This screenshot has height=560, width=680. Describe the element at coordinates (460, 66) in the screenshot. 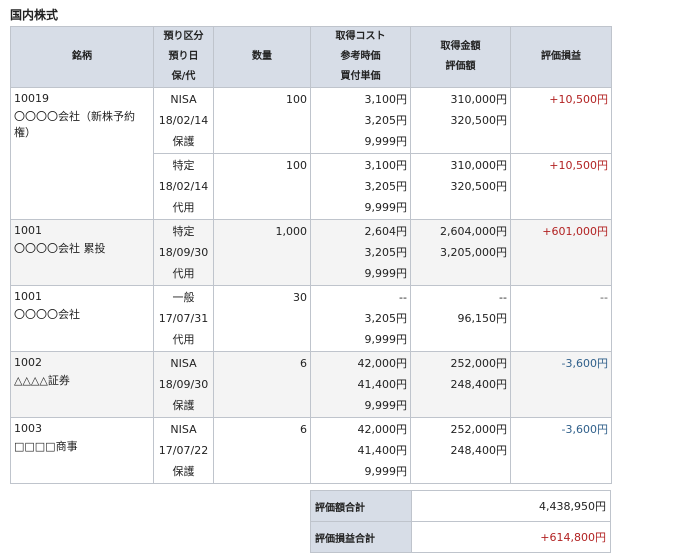

I see `header-valuation: 評価額` at that location.